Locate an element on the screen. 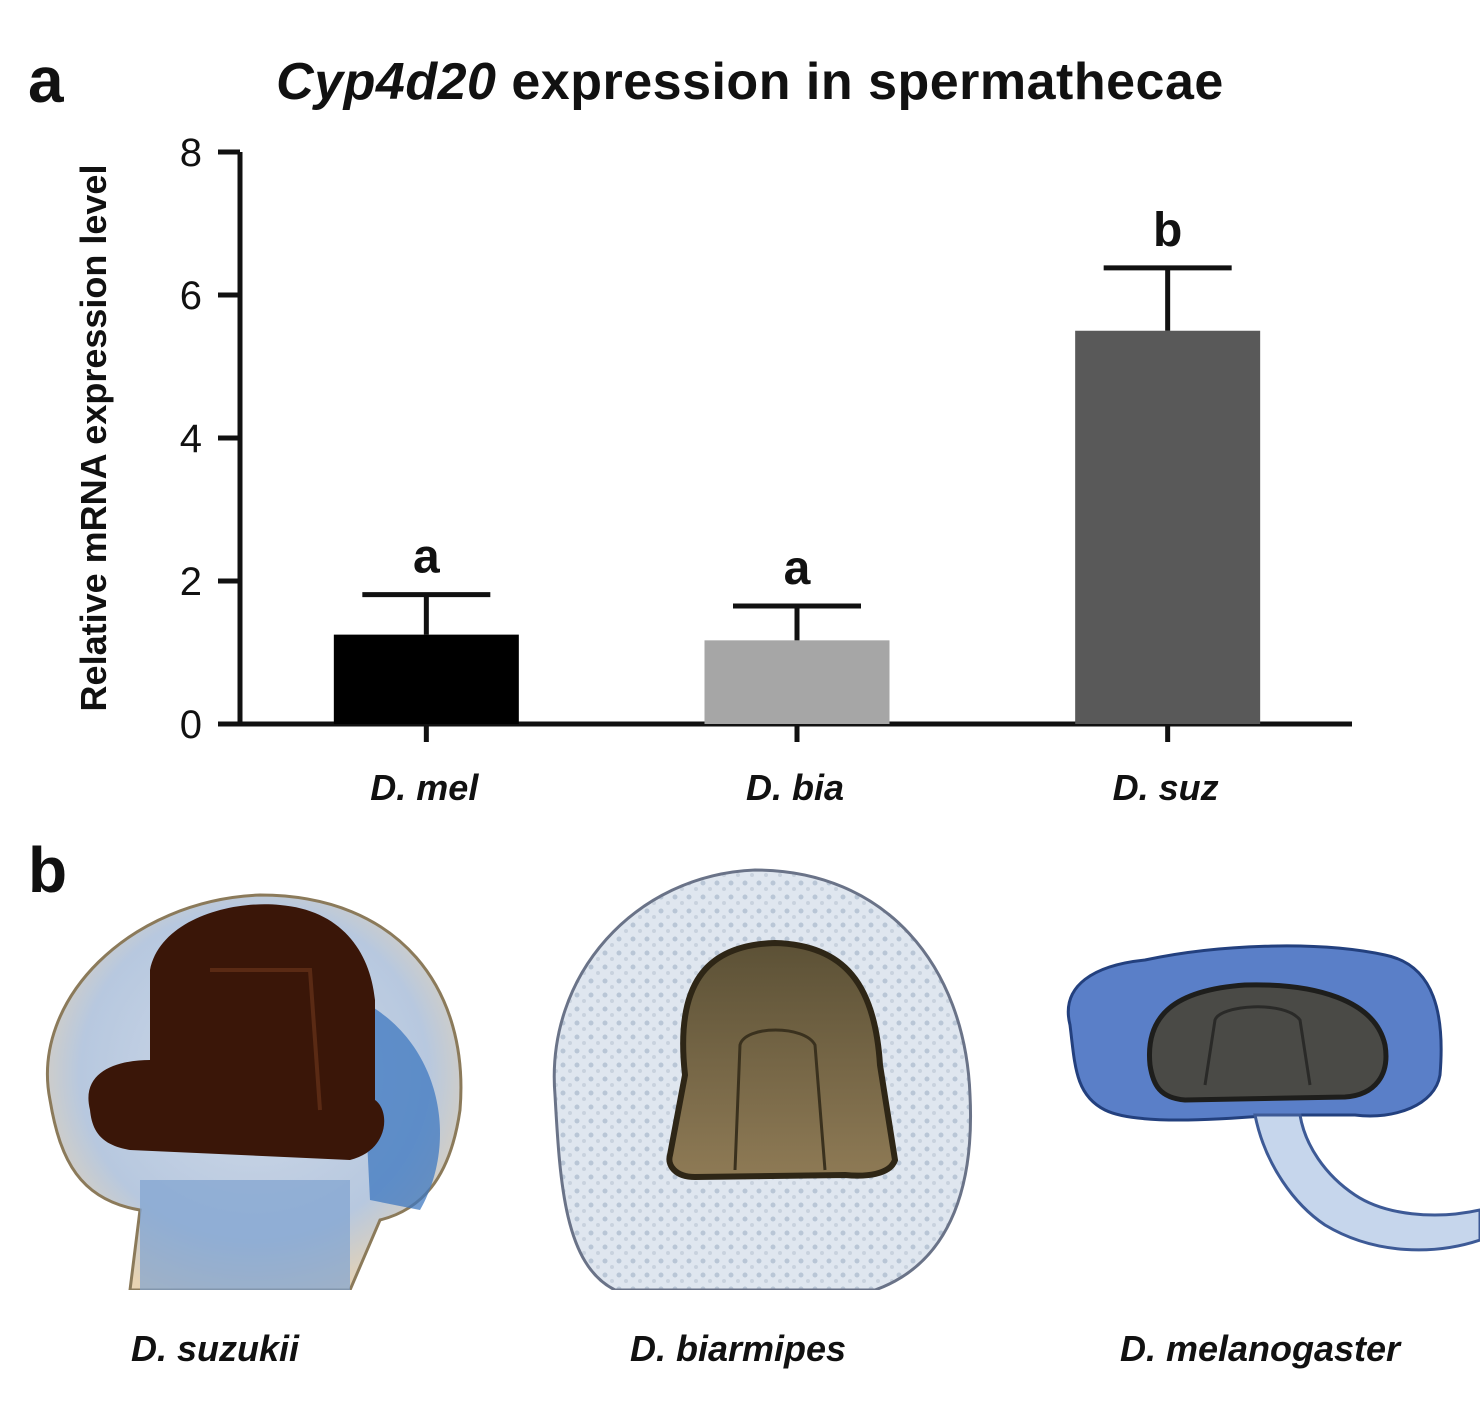  x-tick-label: D. suz is located at coordinates (1166, 787).